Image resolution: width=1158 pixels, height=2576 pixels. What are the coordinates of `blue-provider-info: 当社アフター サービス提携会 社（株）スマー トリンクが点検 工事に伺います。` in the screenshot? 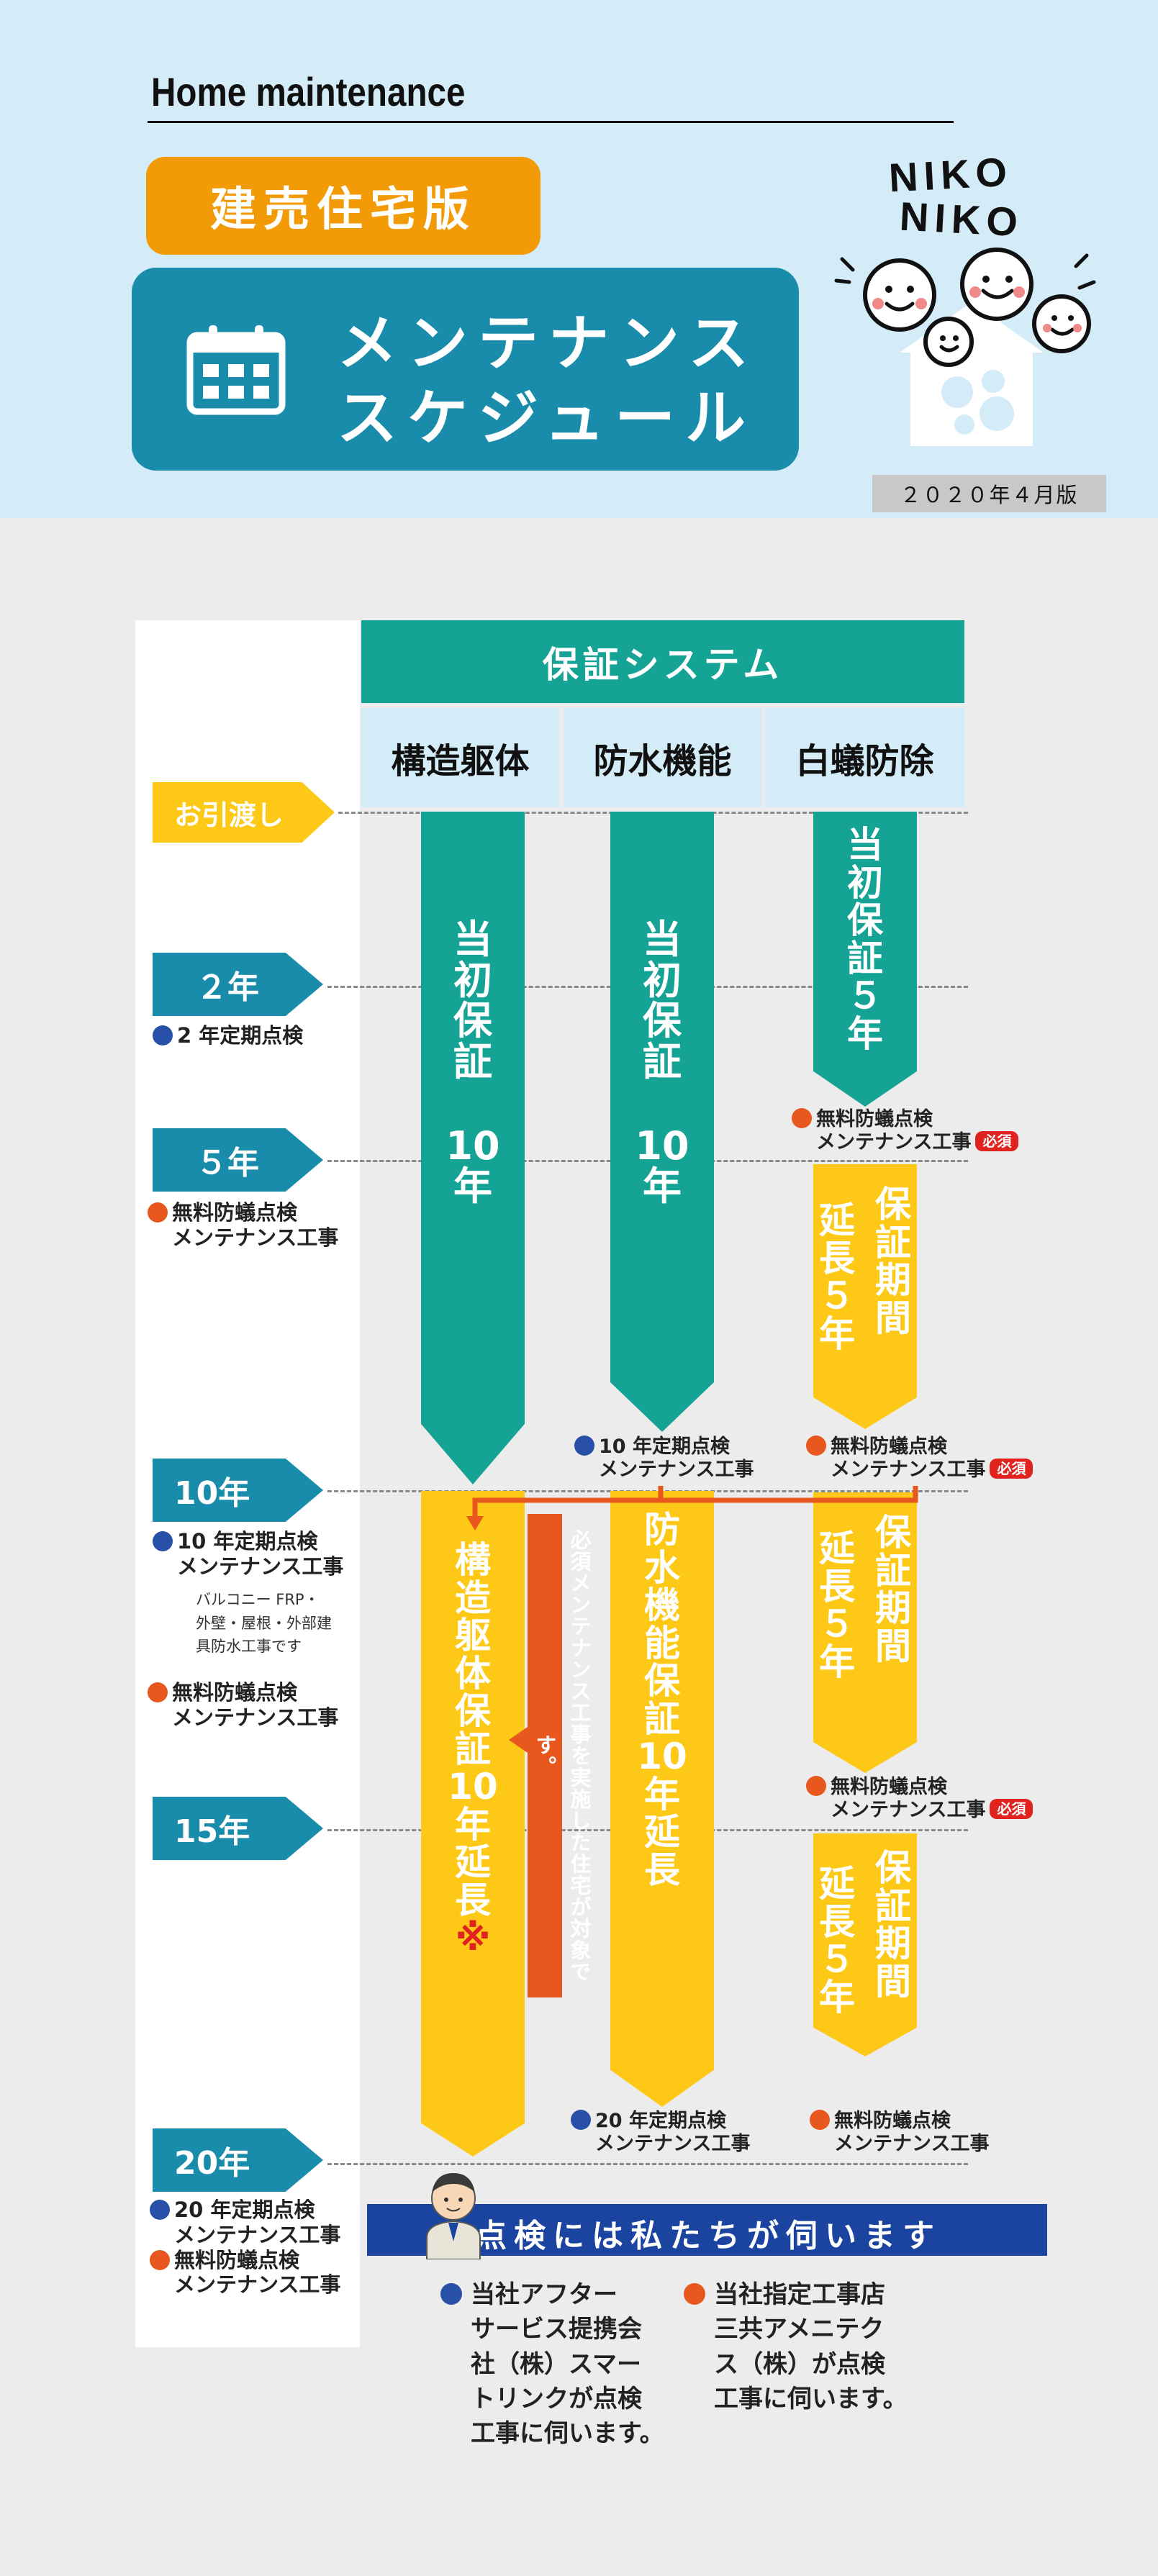 It's located at (552, 2364).